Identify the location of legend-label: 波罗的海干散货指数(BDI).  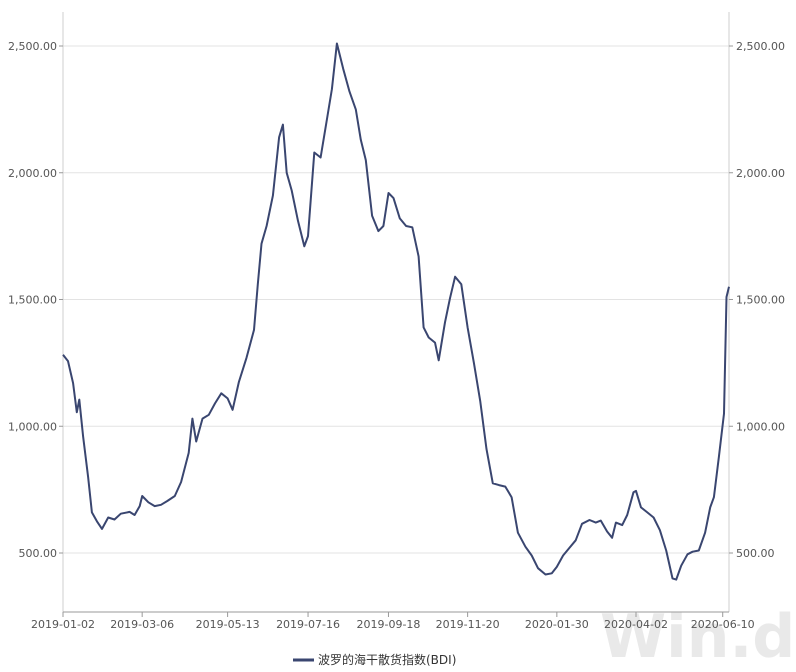
(387, 659).